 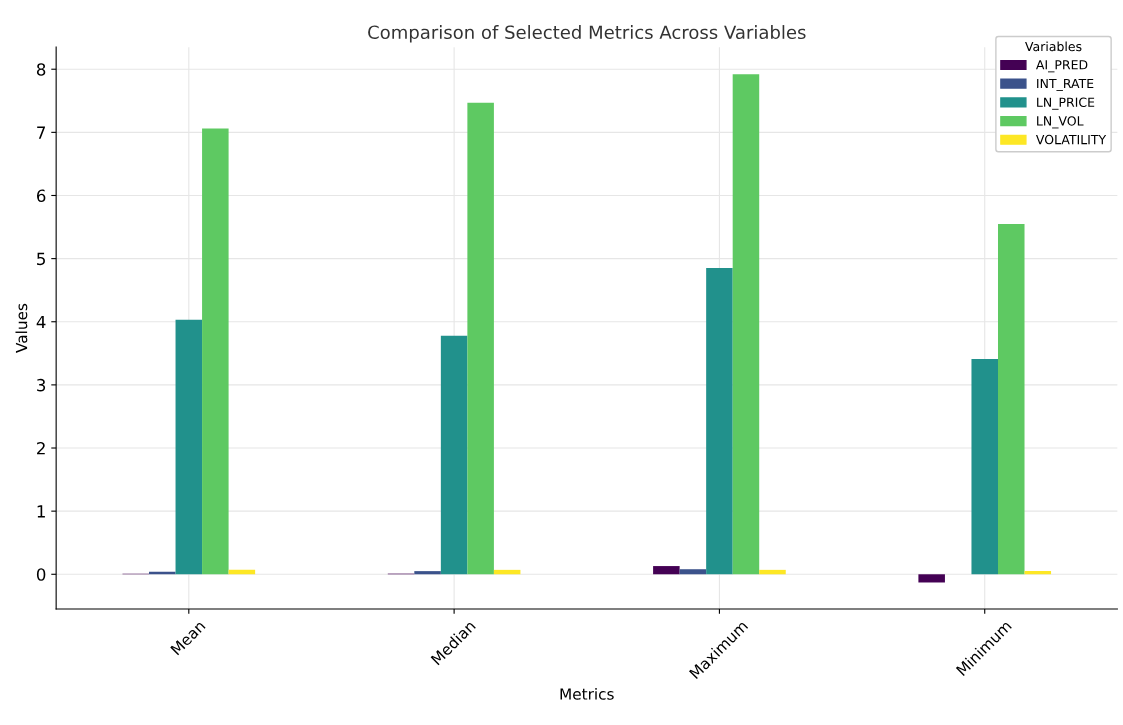 What do you see at coordinates (41, 322) in the screenshot?
I see `y-tick-label: 4` at bounding box center [41, 322].